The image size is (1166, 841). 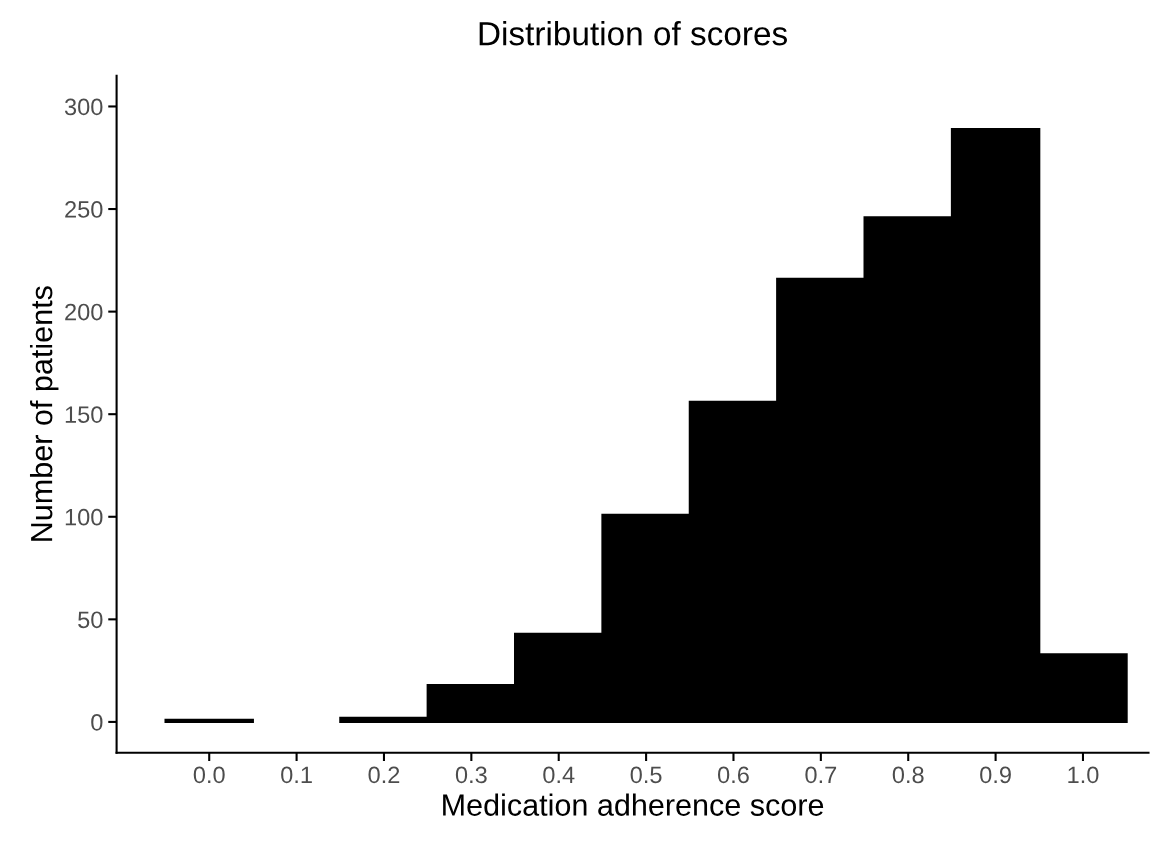 I want to click on y-tick-label: 200, so click(x=84, y=312).